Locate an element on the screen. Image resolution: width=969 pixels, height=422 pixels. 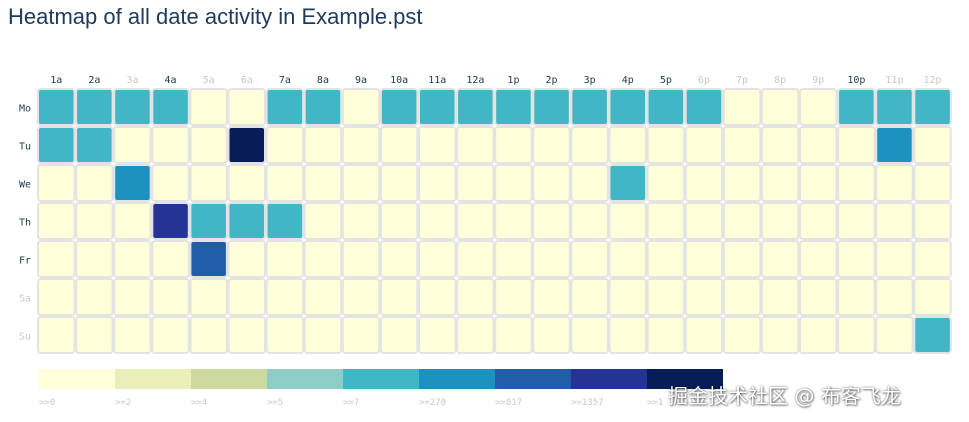
legend-label-0: >=0 is located at coordinates (47, 403).